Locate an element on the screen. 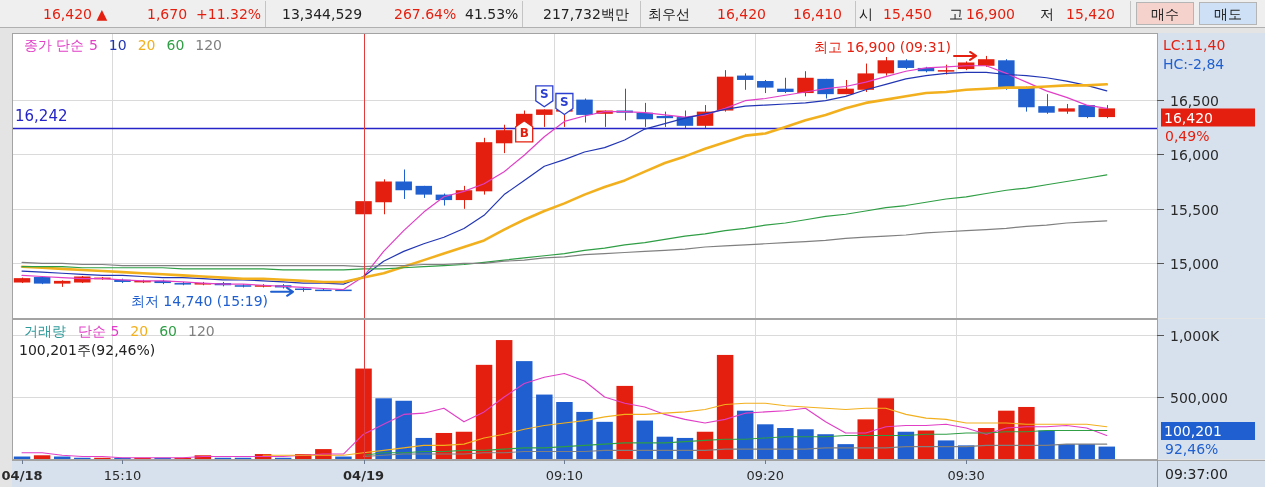 The width and height of the screenshot is (1265, 487). text: 10 is located at coordinates (117, 45).